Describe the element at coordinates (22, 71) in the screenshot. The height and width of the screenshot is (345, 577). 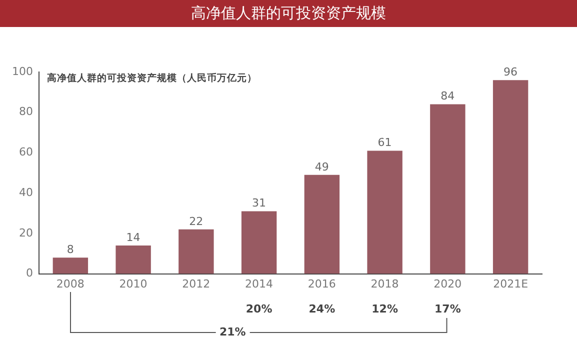
I see `y-tick-label: 100` at that location.